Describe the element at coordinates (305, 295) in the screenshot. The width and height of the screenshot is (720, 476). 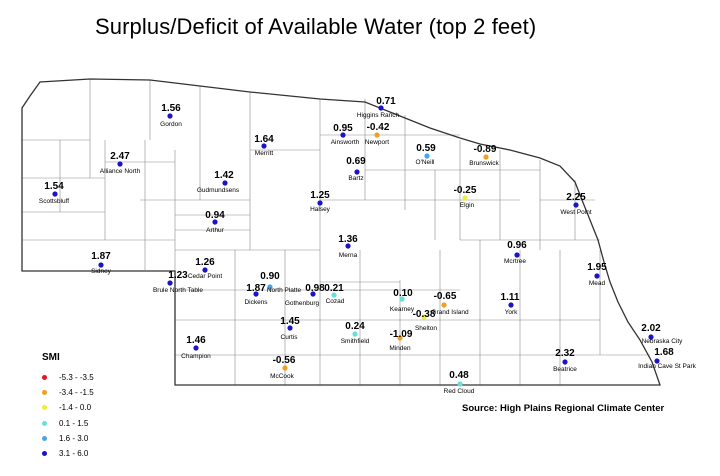
I see `station-marker: 0.98 Gothenburg` at that location.